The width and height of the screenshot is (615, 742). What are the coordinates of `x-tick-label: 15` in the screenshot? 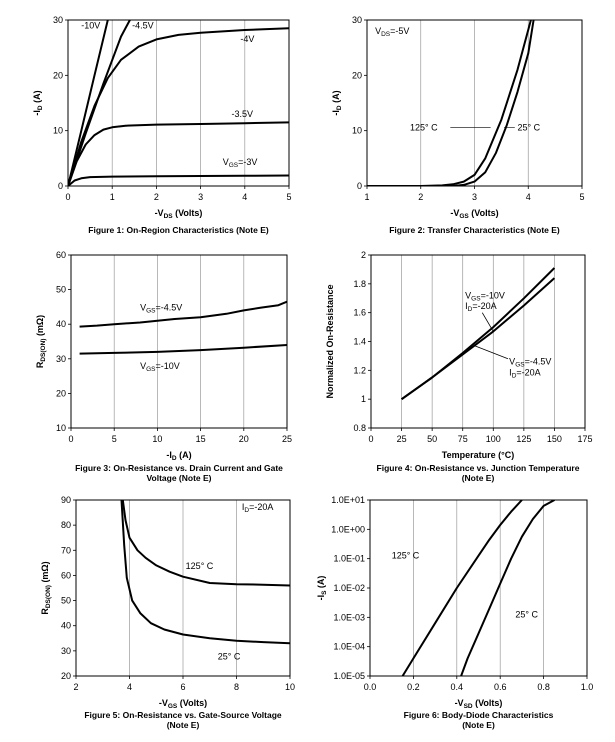 It's located at (201, 439).